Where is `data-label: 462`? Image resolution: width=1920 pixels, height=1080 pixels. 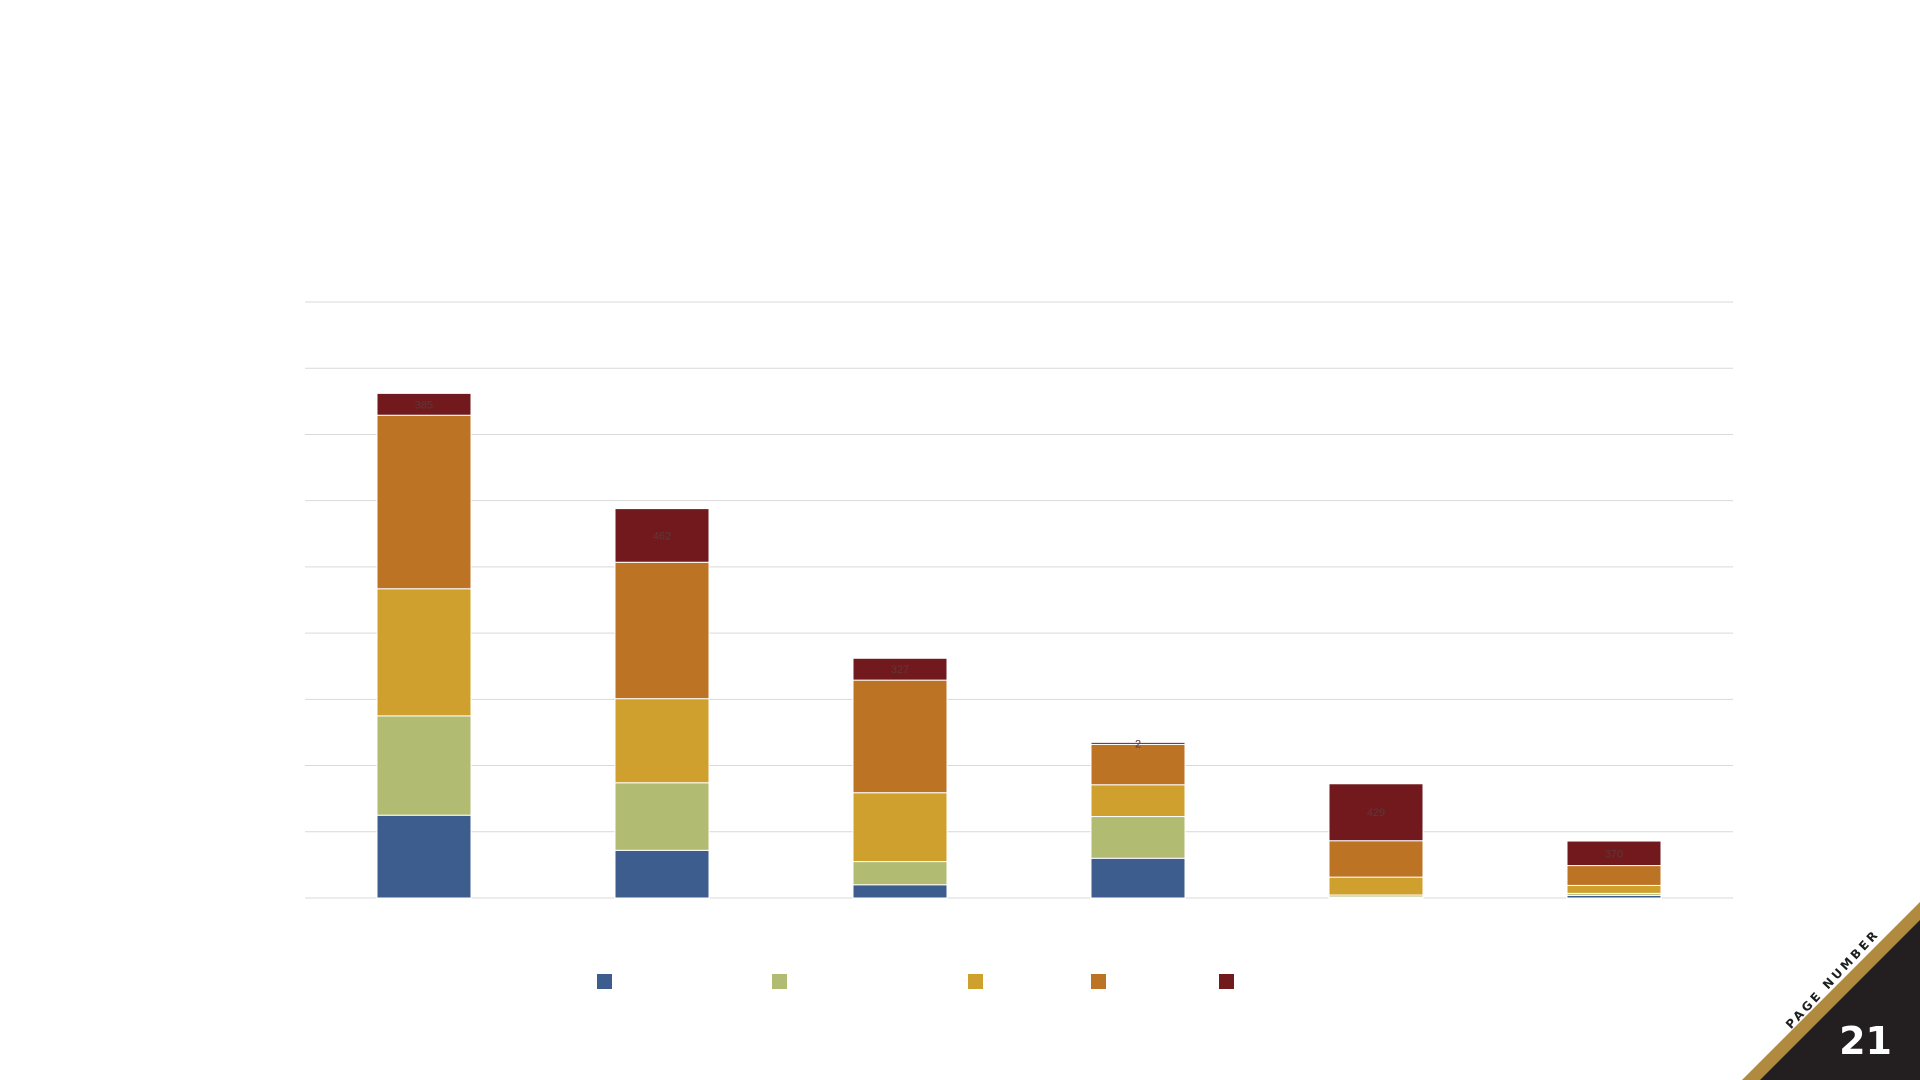 data-label: 462 is located at coordinates (662, 536).